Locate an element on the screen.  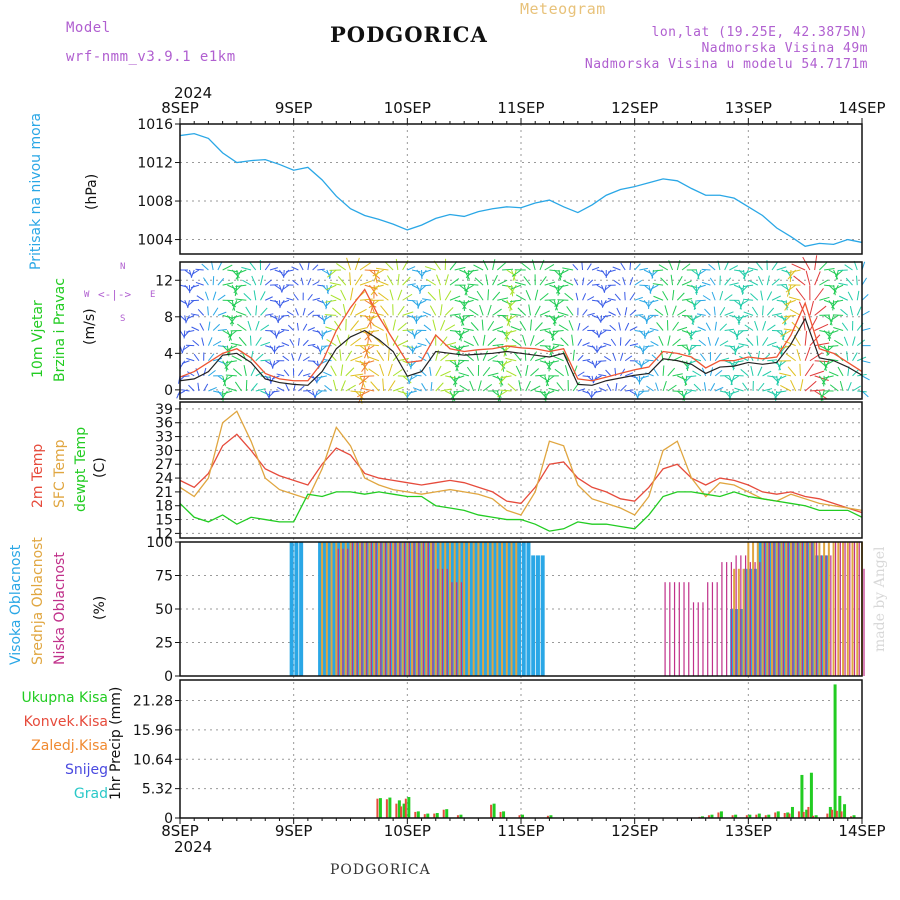
compass-n: N is located at coordinates (123, 267).